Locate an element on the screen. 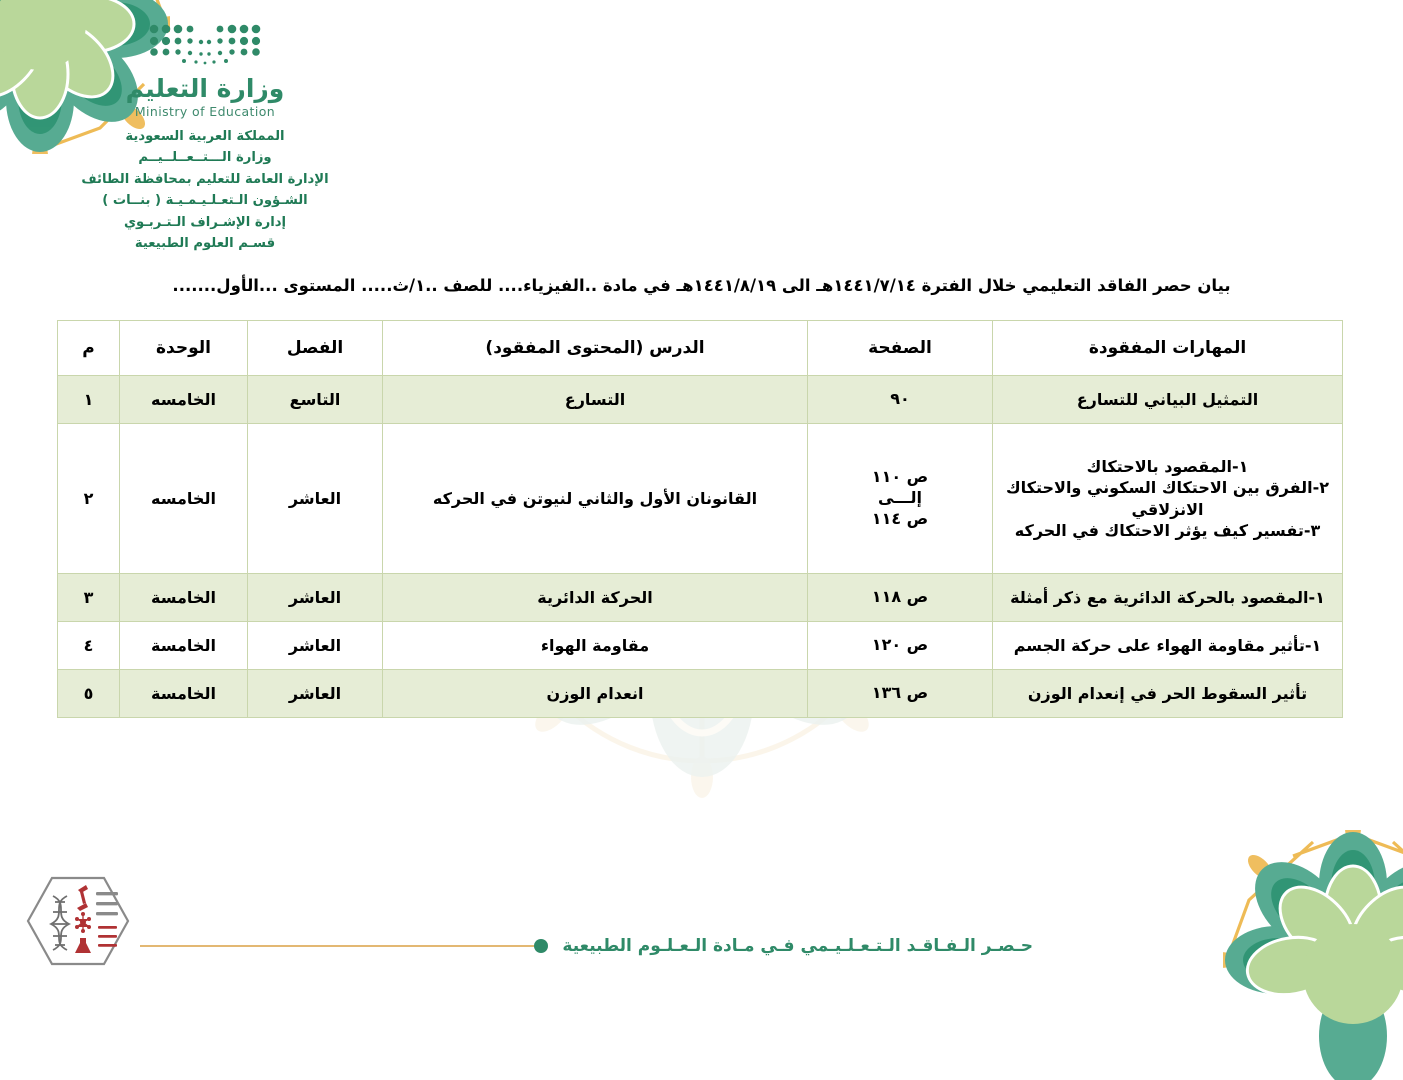 The image size is (1403, 1080). ministry-line-3: الشـؤون الـتعـلـيـمـيـة ( بنــات ) is located at coordinates (205, 201).